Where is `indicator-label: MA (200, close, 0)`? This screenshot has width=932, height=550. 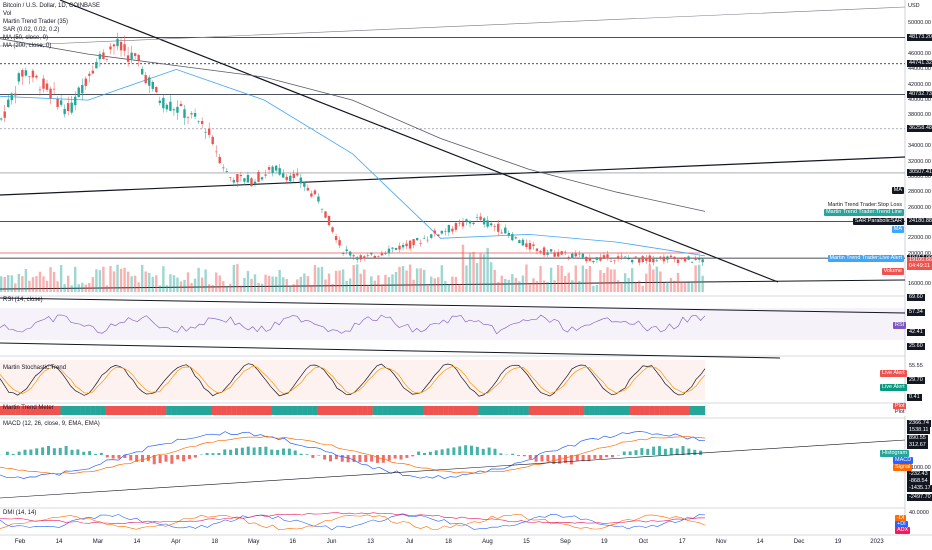 indicator-label: MA (200, close, 0) is located at coordinates (27, 46).